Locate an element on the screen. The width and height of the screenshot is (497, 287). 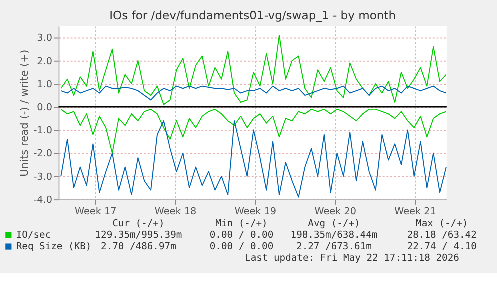
y-tick-label: 2.0 is located at coordinates (44, 62).